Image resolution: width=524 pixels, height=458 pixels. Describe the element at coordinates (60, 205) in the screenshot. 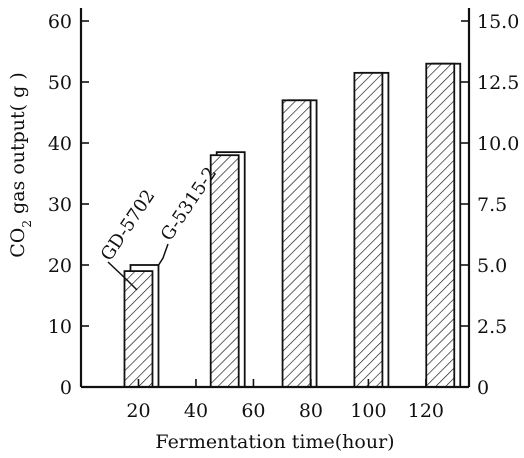

I see `y-tick-label-30: 30` at that location.